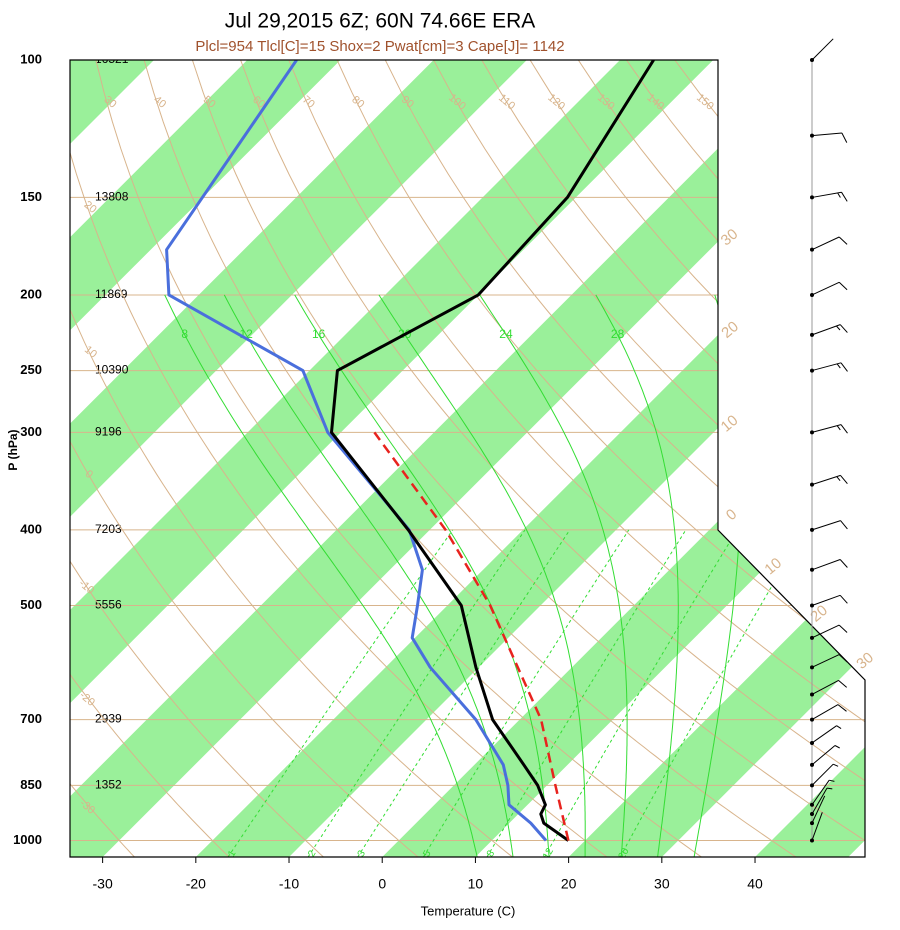 The image size is (900, 930). I want to click on x-tick-label: 30, so click(662, 884).